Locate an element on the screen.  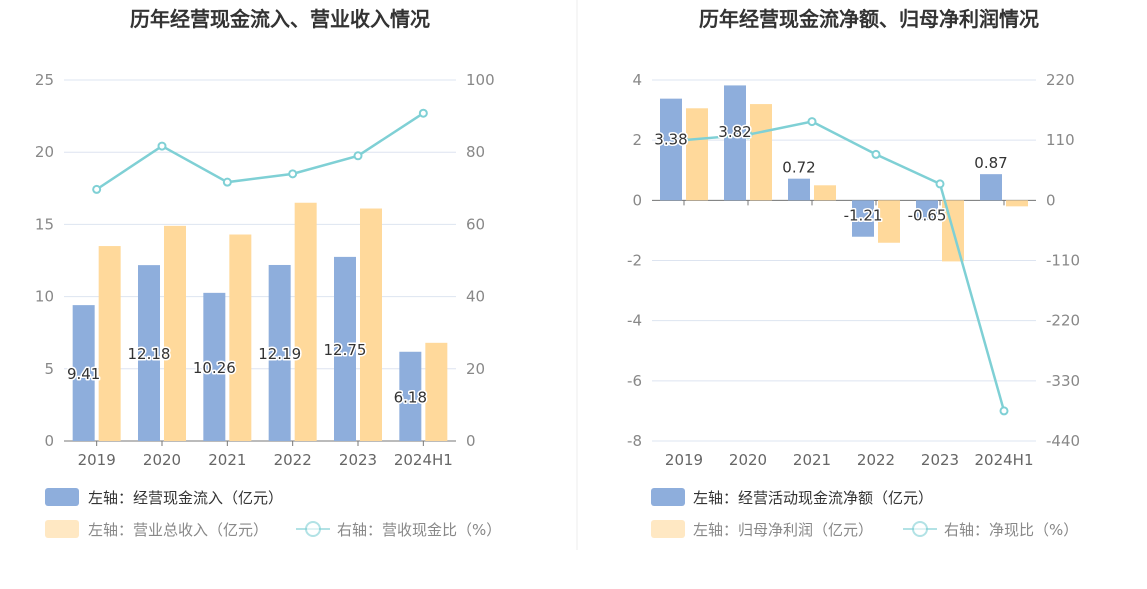
left-bar-data-label: 12.19 is located at coordinates (279, 354).